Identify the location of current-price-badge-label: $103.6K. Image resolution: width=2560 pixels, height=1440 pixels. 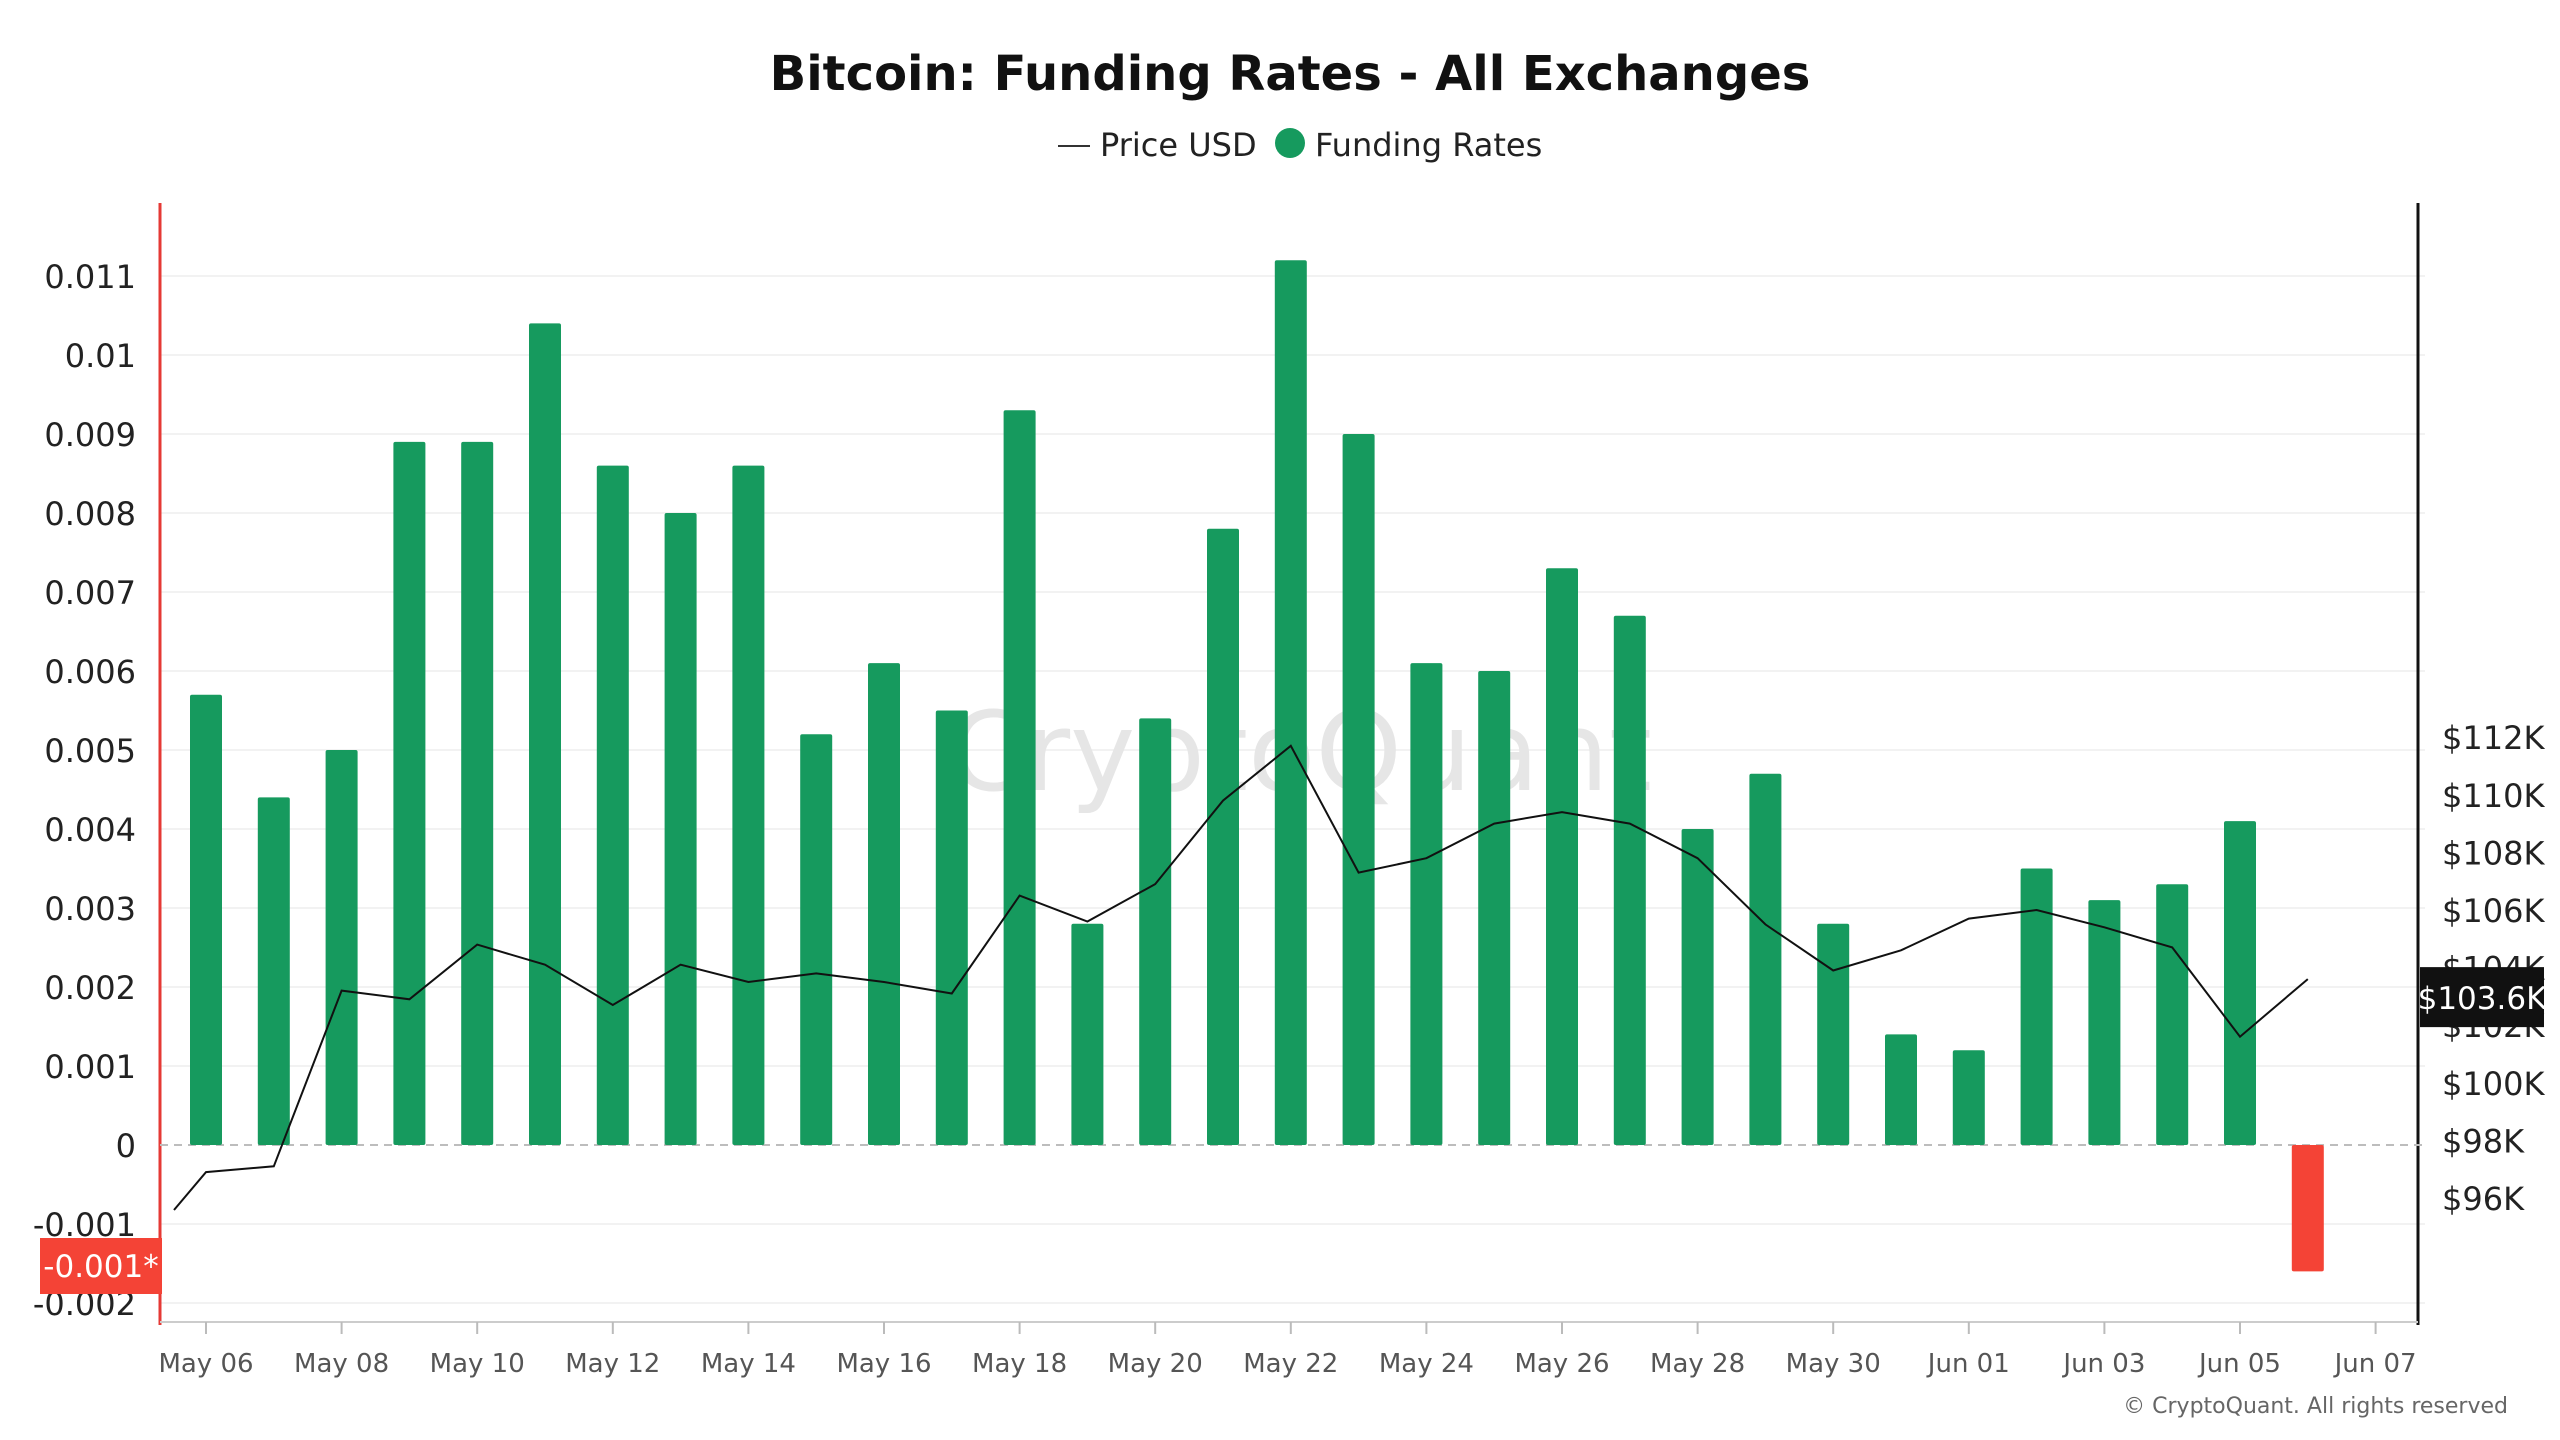
(2482, 999).